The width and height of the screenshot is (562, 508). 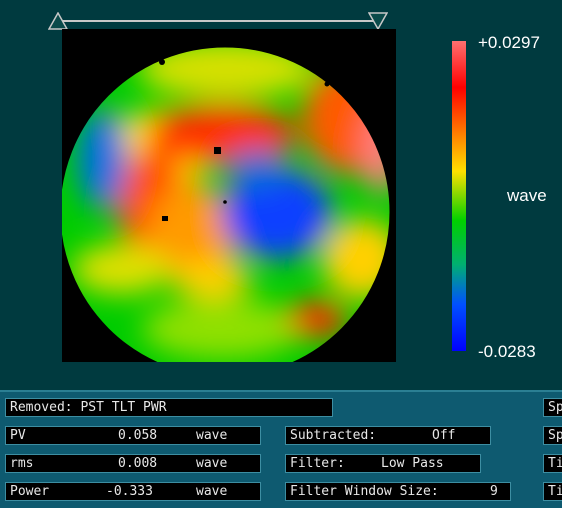 What do you see at coordinates (88, 407) in the screenshot?
I see `removed-terms-text: Removed: PST TLT PWR` at bounding box center [88, 407].